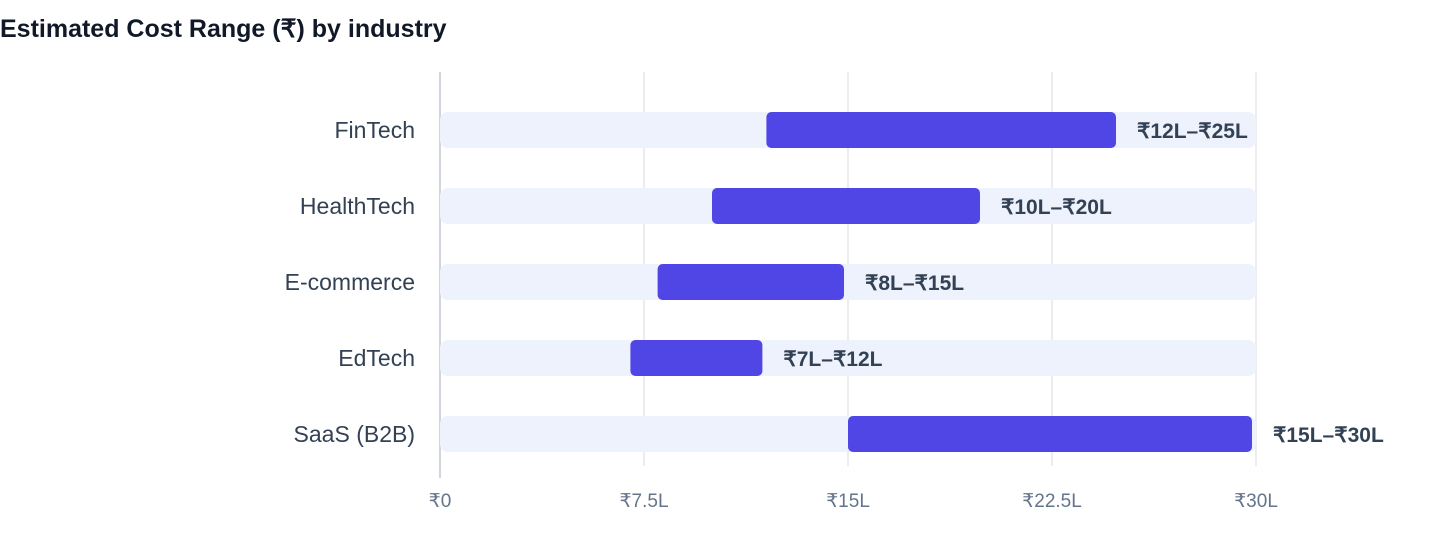 The height and width of the screenshot is (560, 1440). What do you see at coordinates (354, 434) in the screenshot?
I see `category-label: SaaS (B2B)` at bounding box center [354, 434].